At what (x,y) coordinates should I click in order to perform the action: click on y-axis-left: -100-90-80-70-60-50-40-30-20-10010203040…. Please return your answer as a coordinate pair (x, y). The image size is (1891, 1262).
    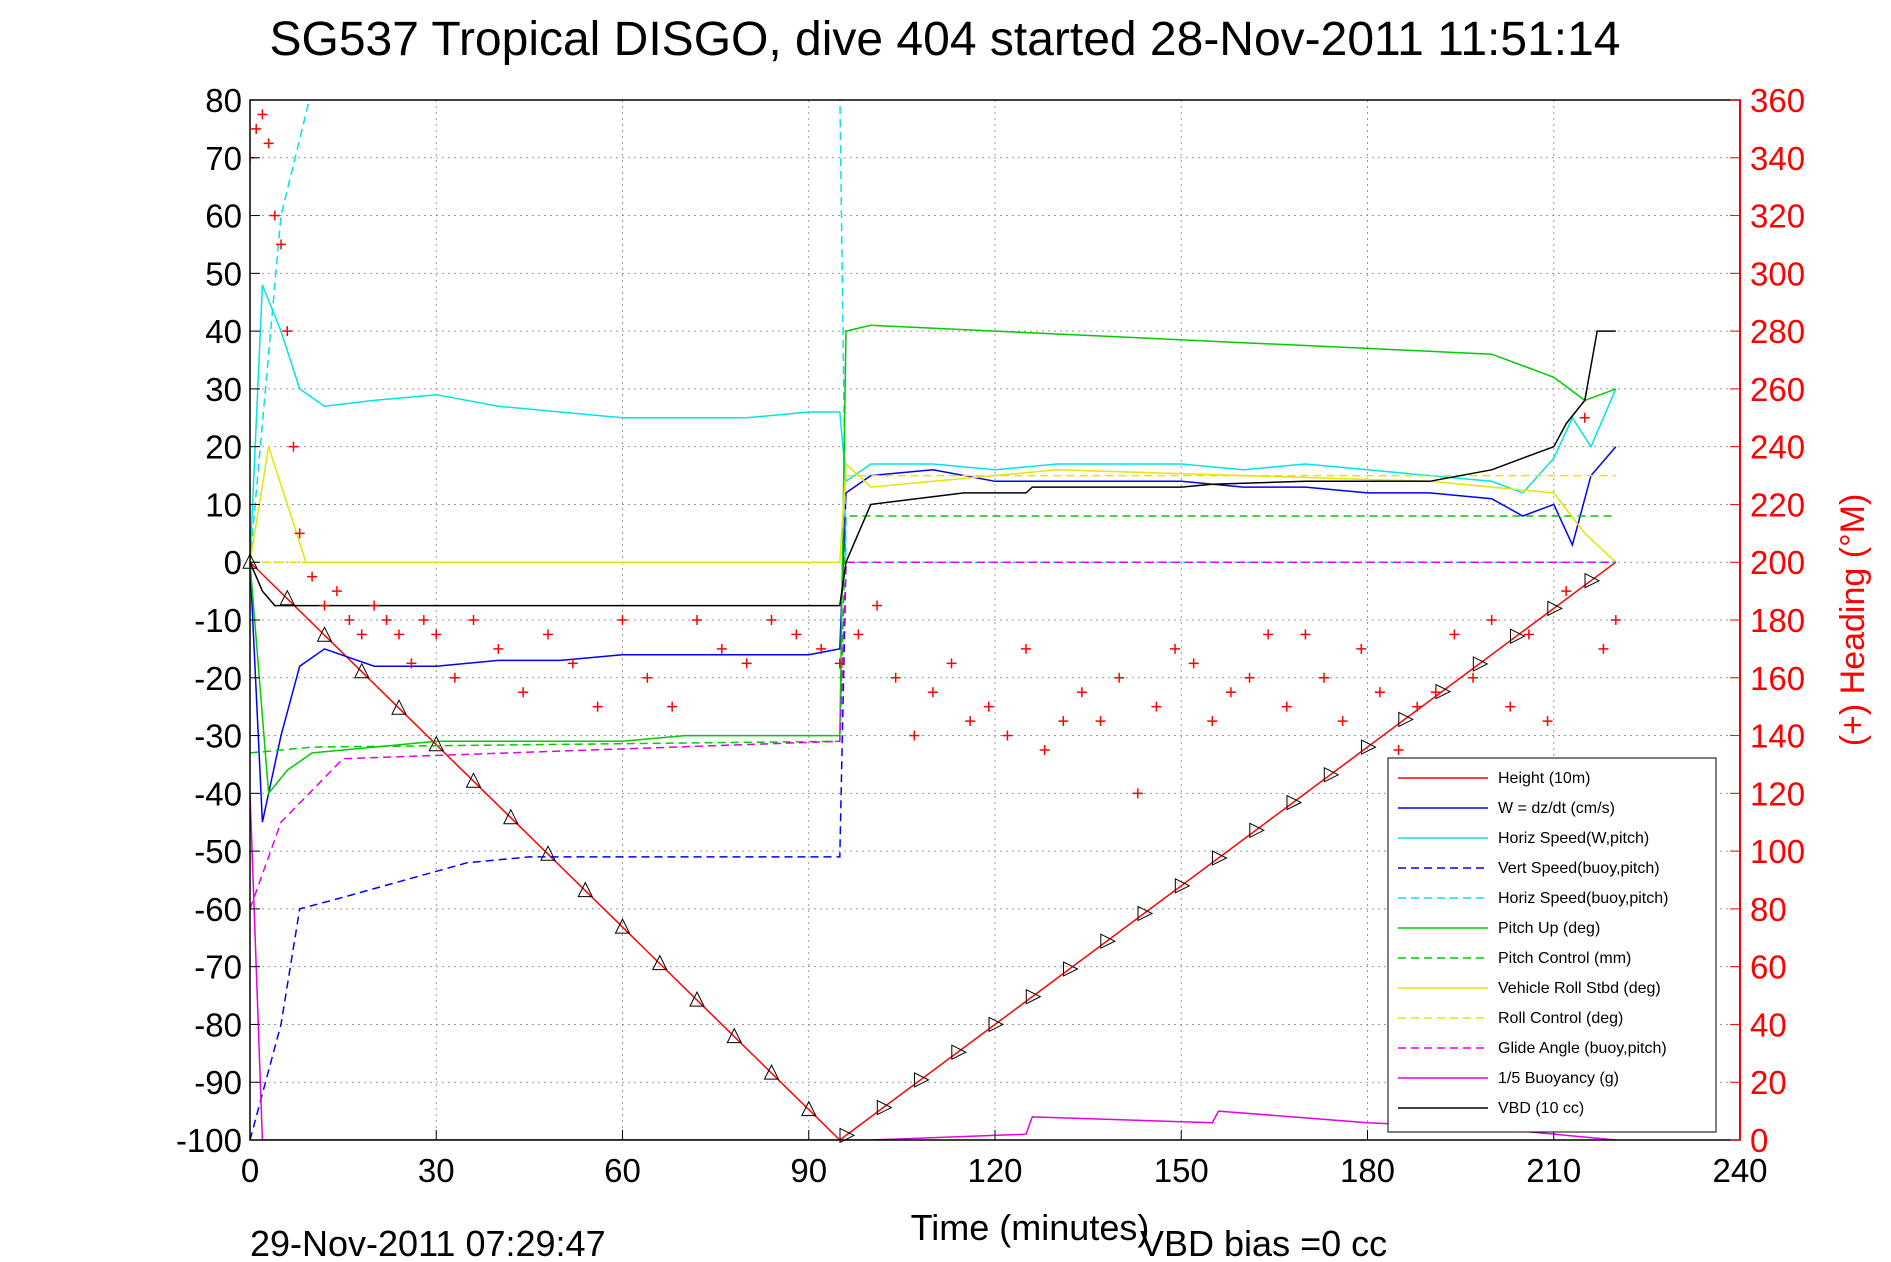
    Looking at the image, I should click on (218, 620).